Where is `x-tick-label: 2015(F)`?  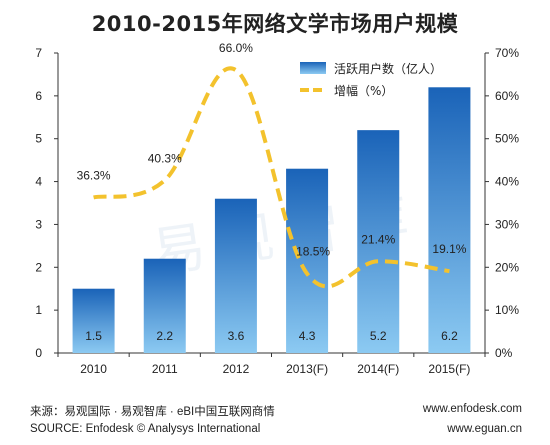 x-tick-label: 2015(F) is located at coordinates (449, 369).